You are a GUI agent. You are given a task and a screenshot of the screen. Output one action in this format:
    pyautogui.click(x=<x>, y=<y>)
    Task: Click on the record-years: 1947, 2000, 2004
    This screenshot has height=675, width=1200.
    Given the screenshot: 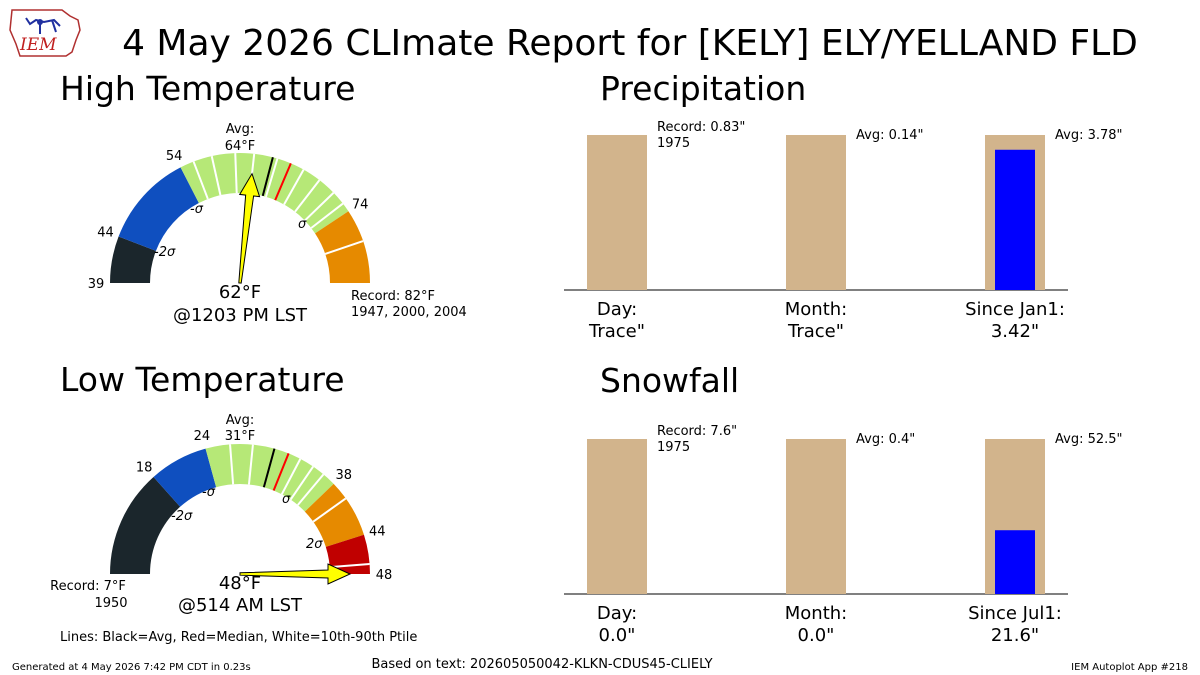 What is the action you would take?
    pyautogui.click(x=409, y=312)
    